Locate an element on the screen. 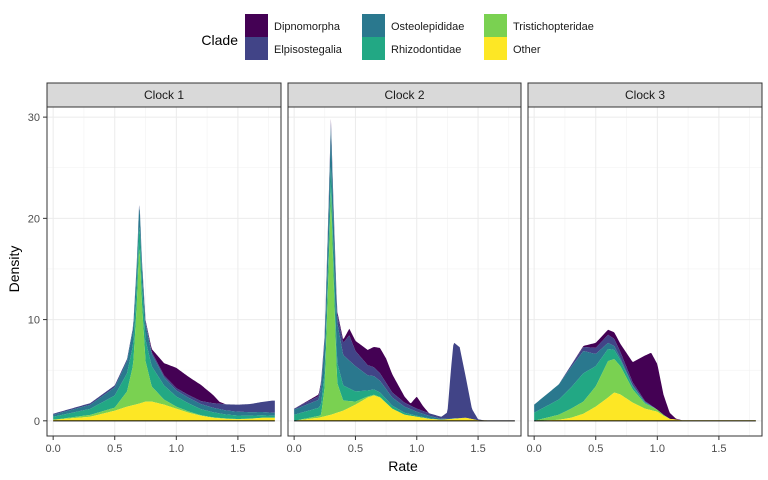 The height and width of the screenshot is (480, 768). legend-label-osteolepididae: Osteolepididae is located at coordinates (427, 27).